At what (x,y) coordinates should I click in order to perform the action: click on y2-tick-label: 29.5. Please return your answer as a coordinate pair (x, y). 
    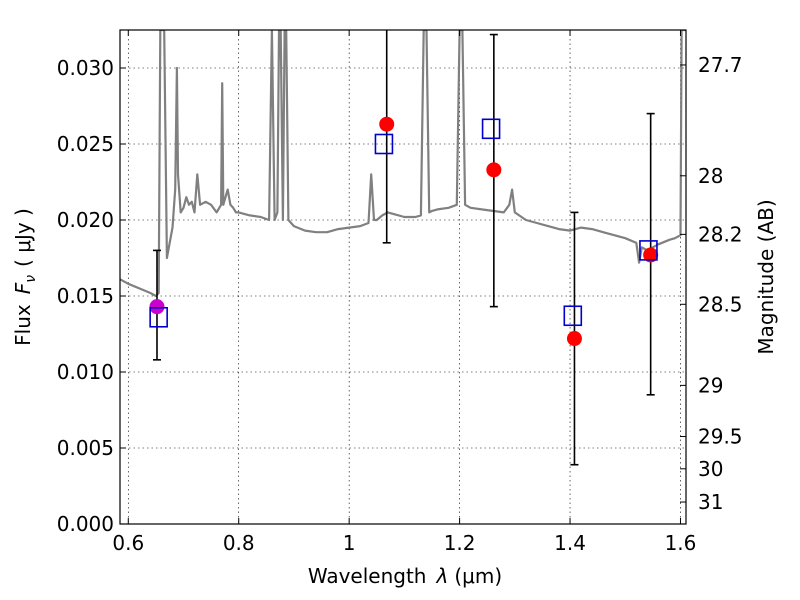
    Looking at the image, I should click on (720, 437).